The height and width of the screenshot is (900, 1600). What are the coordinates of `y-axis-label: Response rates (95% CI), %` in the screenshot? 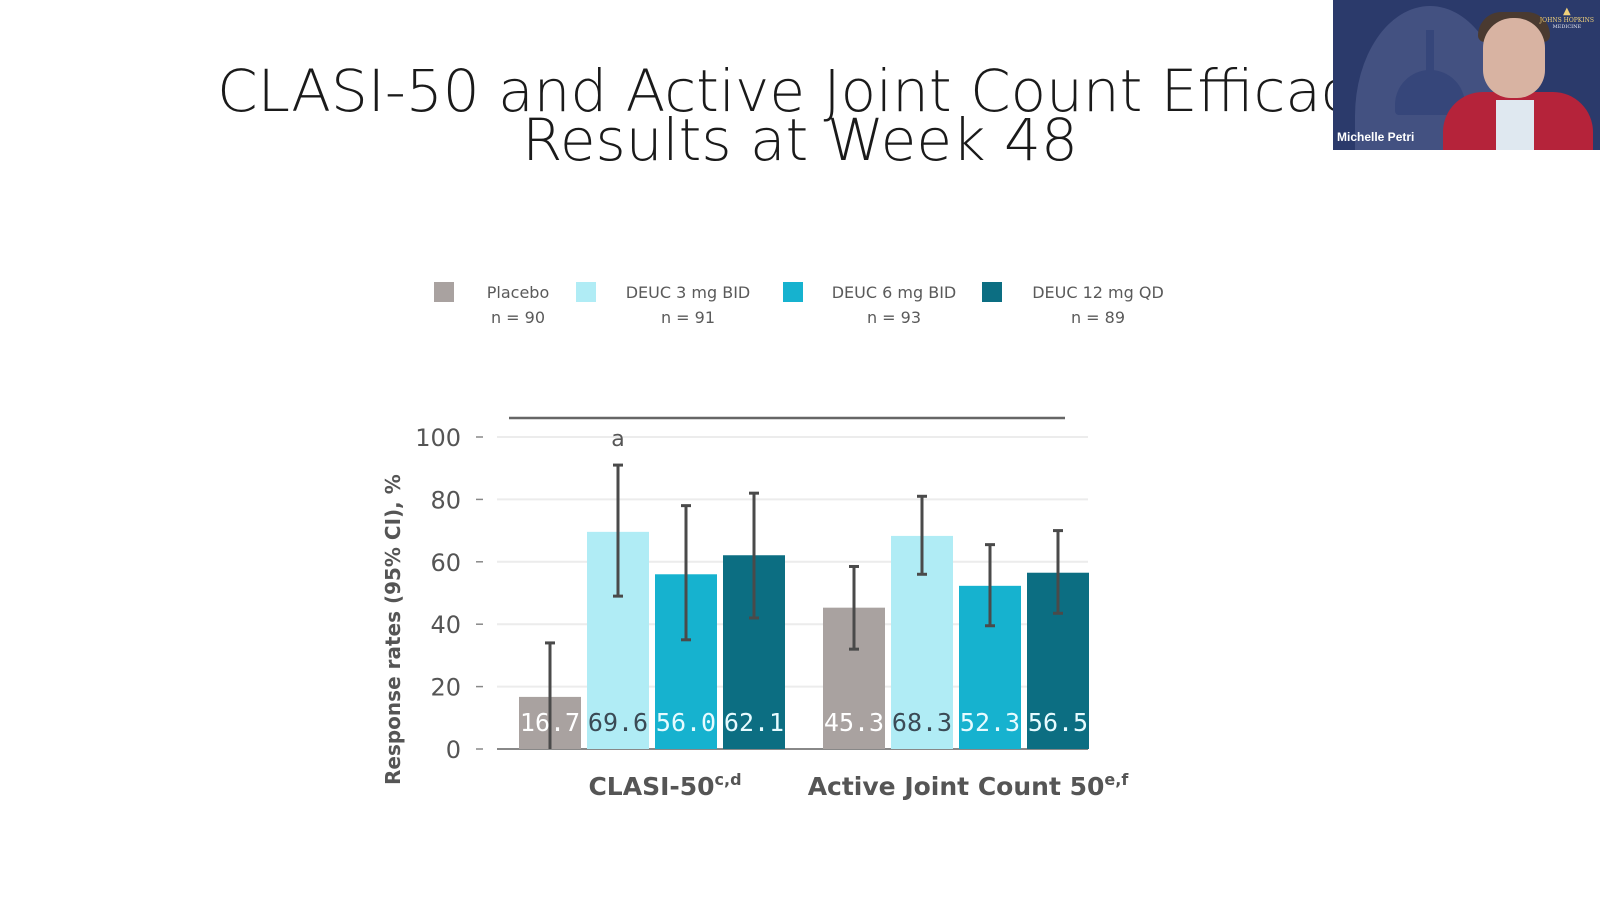 It's located at (393, 629).